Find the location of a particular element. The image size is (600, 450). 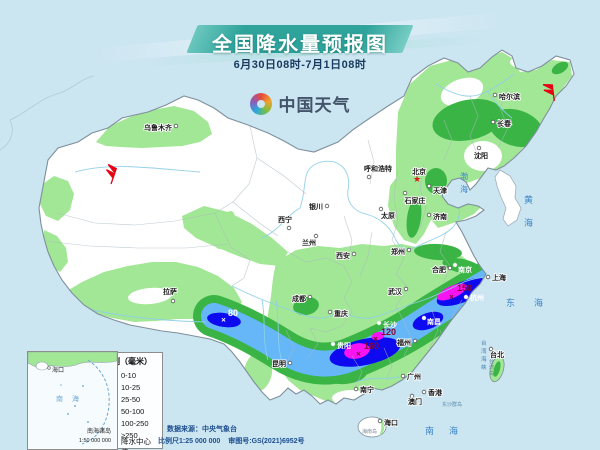

precip-center-value: 150 is located at coordinates (464, 288).